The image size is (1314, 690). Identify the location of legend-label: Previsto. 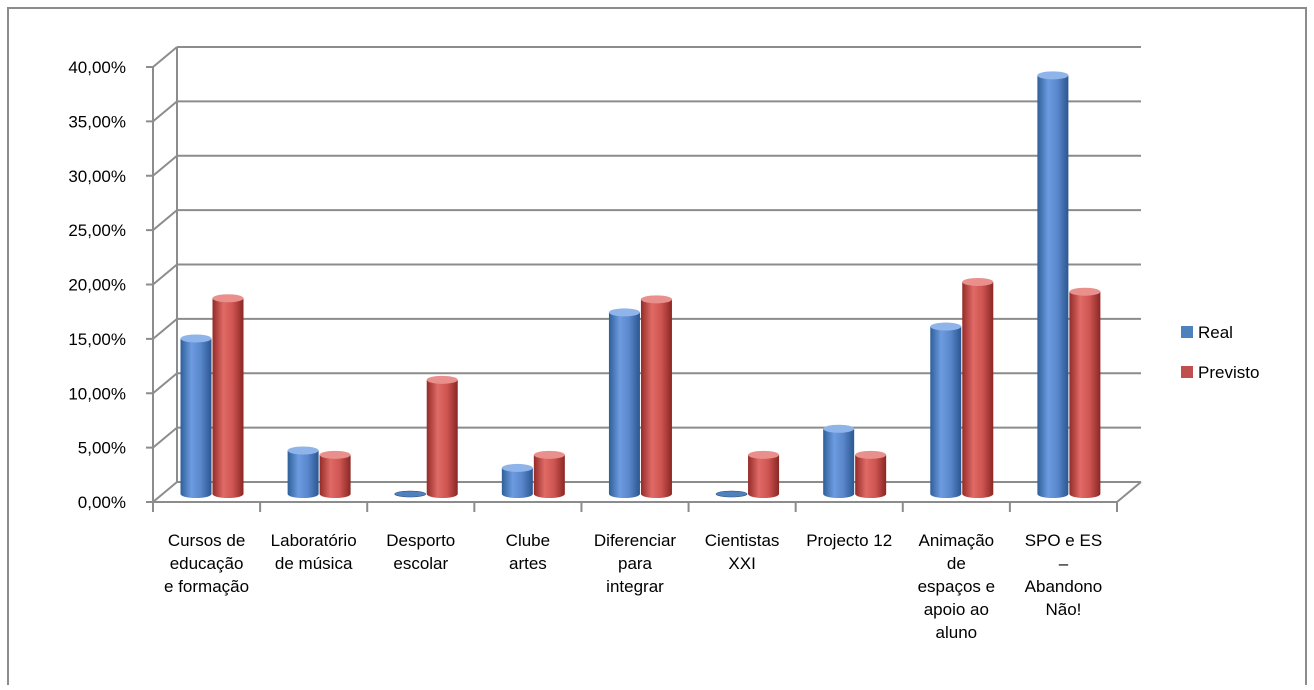
(1228, 372).